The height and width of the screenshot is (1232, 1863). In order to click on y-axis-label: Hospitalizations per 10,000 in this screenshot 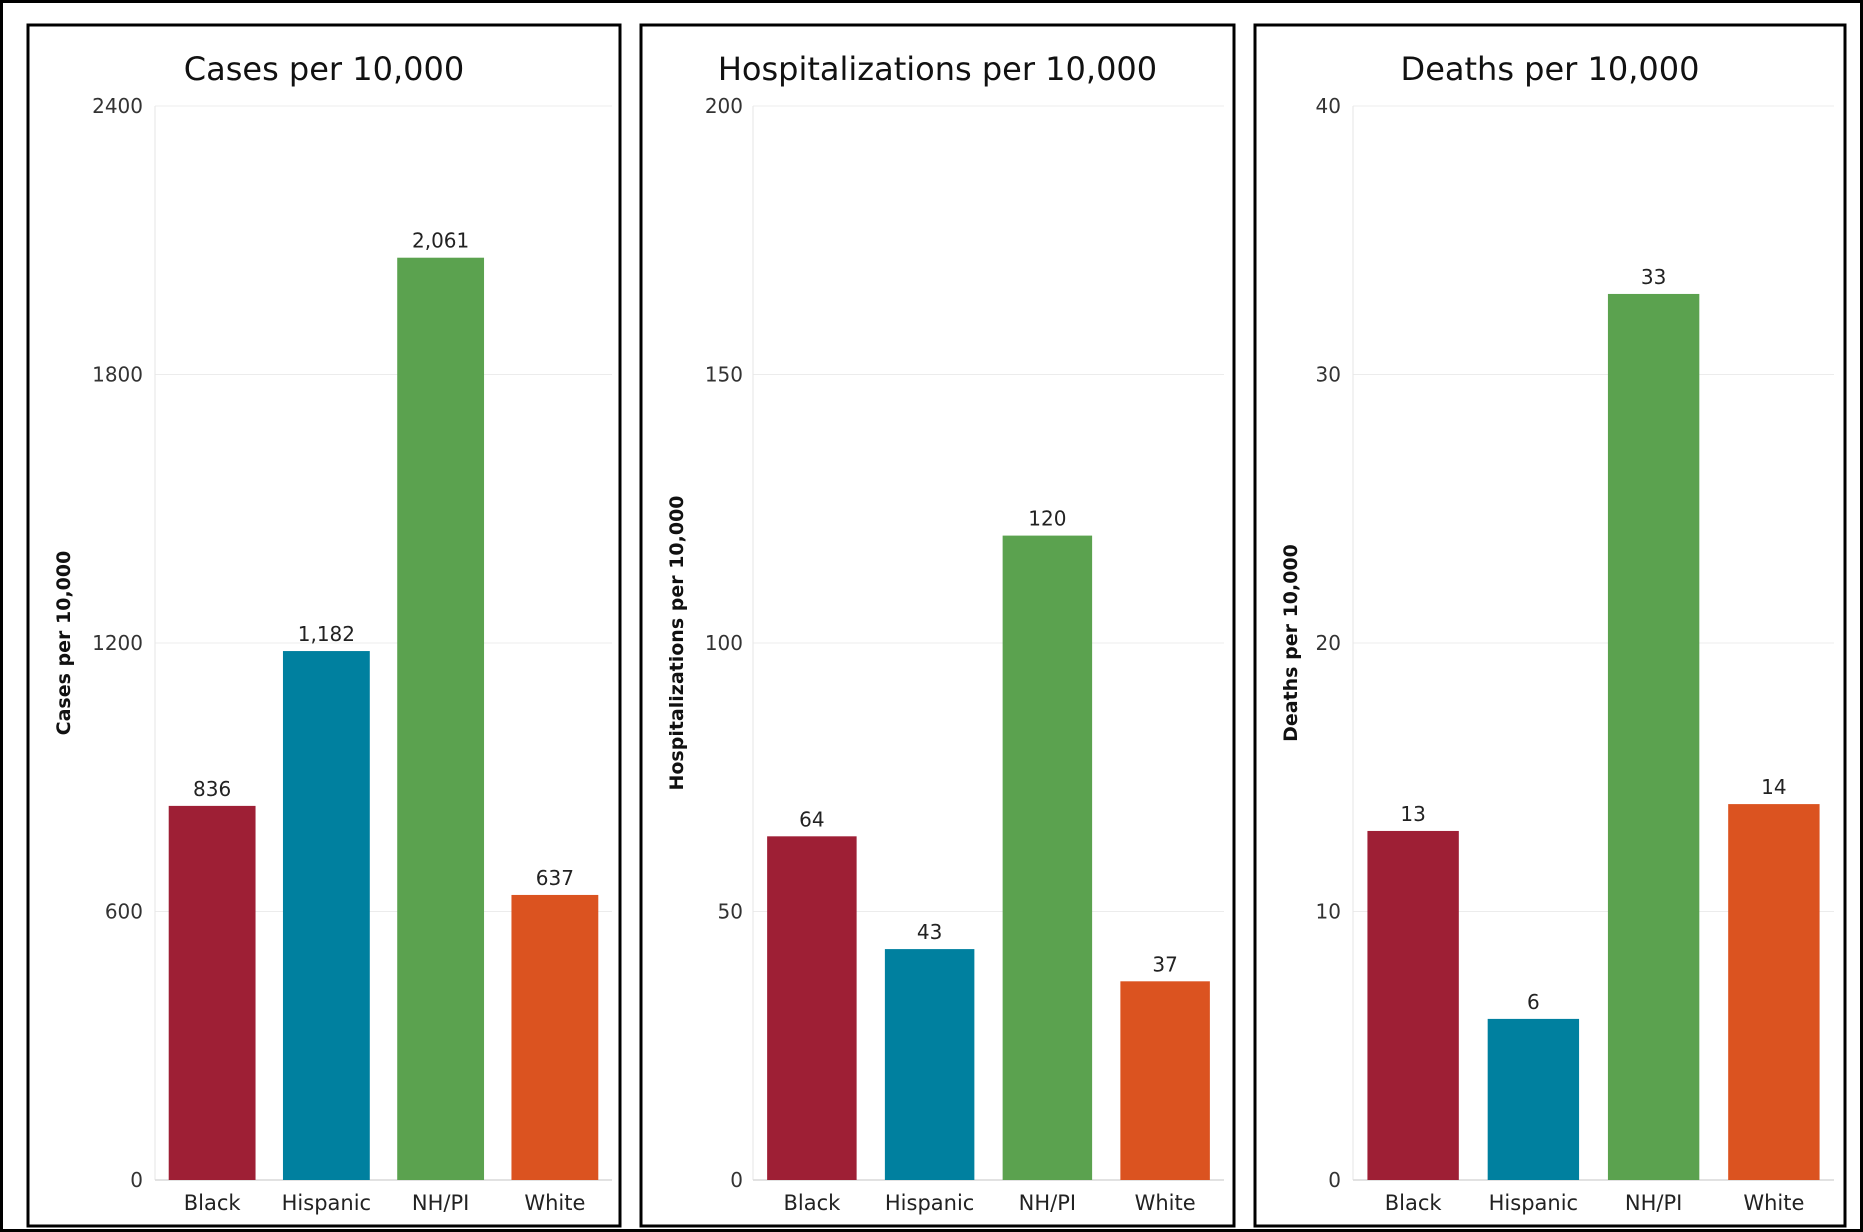, I will do `click(677, 642)`.